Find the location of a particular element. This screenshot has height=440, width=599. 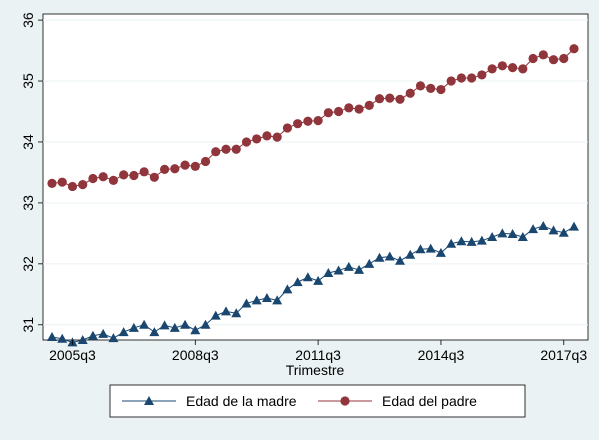

legend-label: Edad del padre is located at coordinates (429, 401).